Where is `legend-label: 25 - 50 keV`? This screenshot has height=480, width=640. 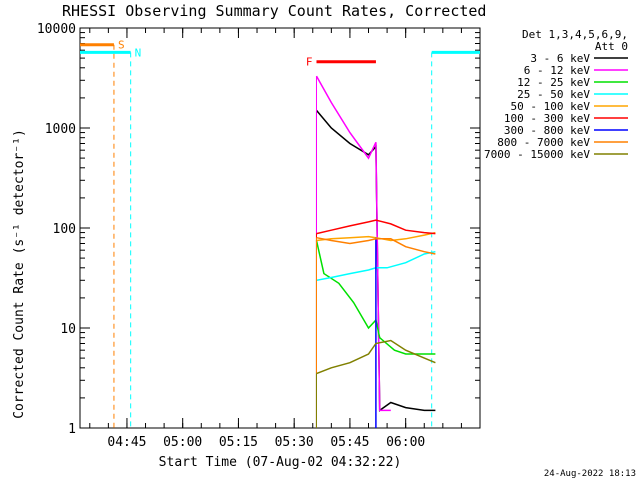 legend-label: 25 - 50 keV is located at coordinates (553, 94).